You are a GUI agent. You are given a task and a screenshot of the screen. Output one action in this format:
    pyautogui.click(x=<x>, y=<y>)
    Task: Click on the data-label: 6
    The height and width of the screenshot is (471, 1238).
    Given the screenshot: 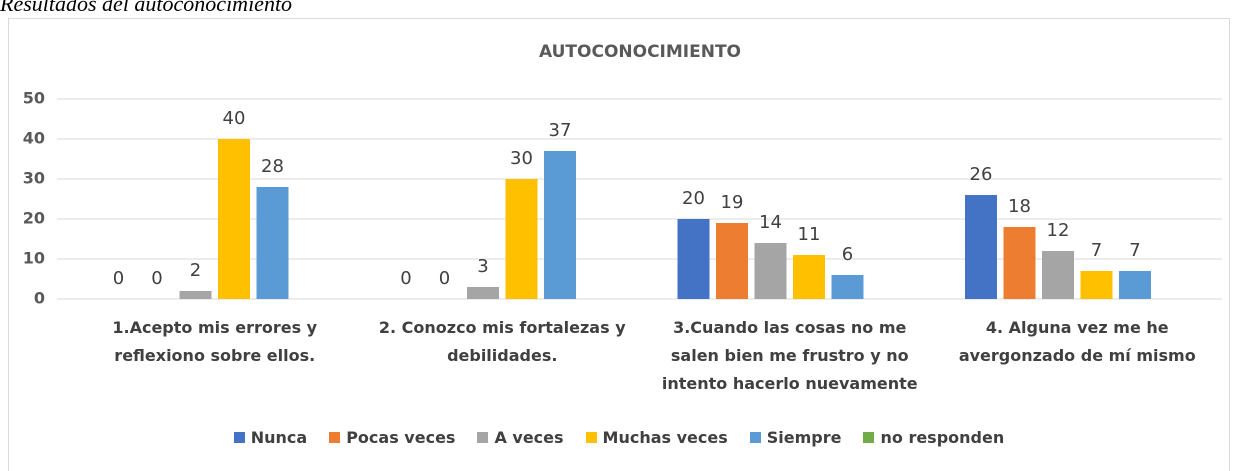 What is the action you would take?
    pyautogui.click(x=847, y=254)
    